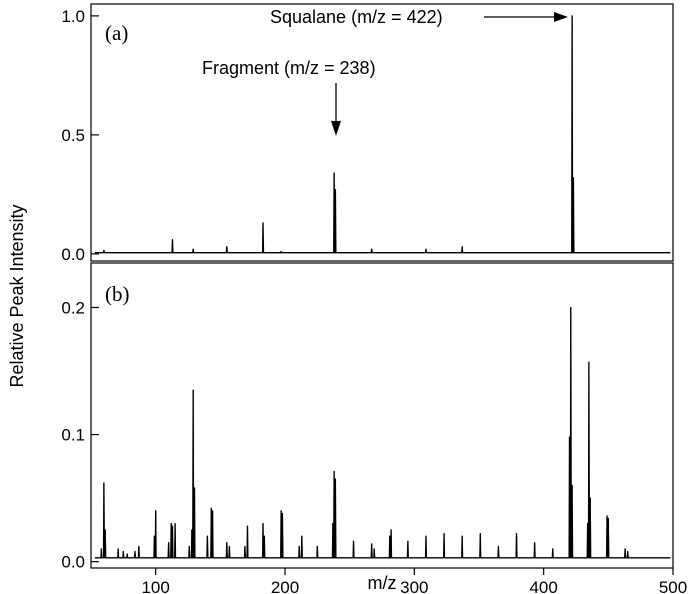  Describe the element at coordinates (73, 16) in the screenshot. I see `panel-a-y-tick-label: 1.0` at that location.